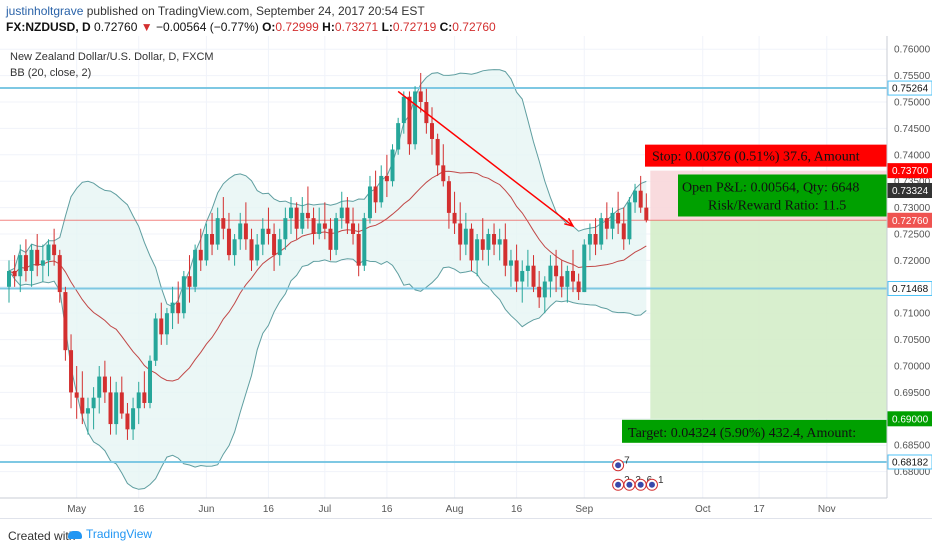 The image size is (932, 551). I want to click on x-tick-label: Jul, so click(324, 509).